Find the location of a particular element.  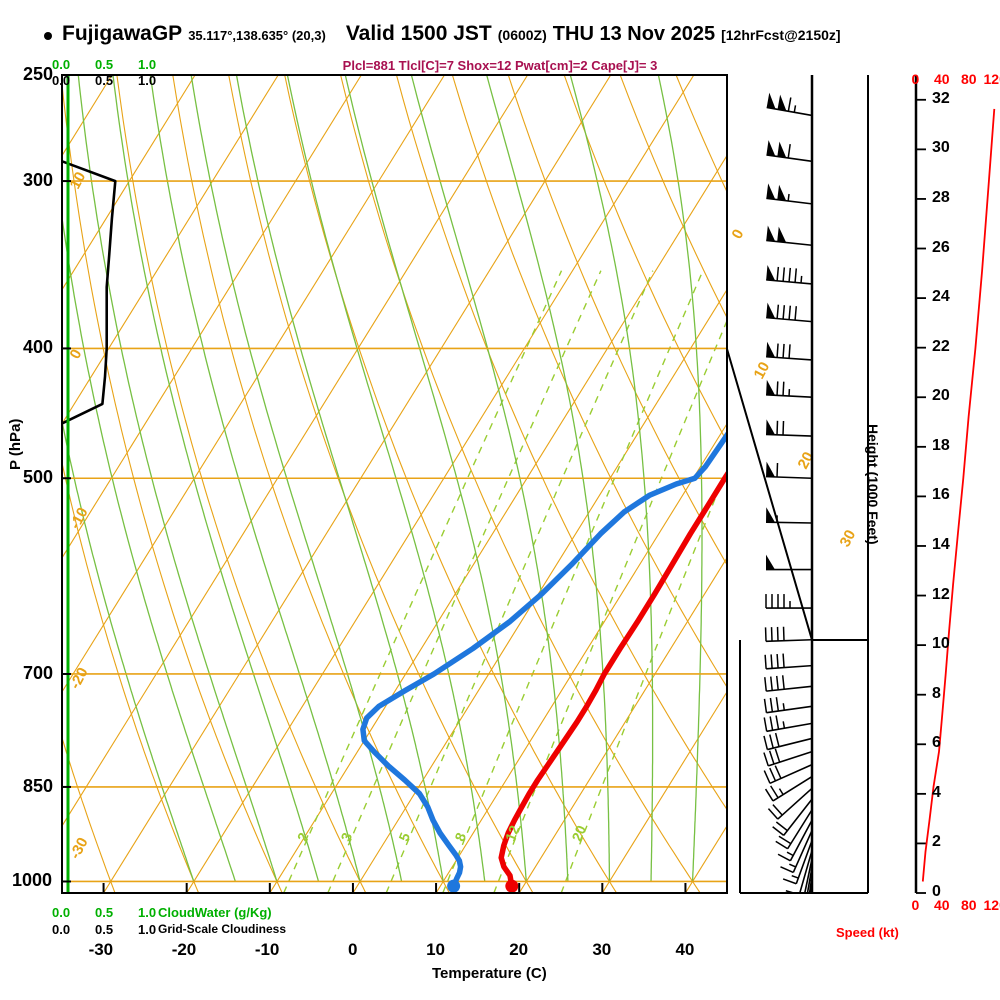

cloudiness-tick-top: 1.0 is located at coordinates (147, 80).